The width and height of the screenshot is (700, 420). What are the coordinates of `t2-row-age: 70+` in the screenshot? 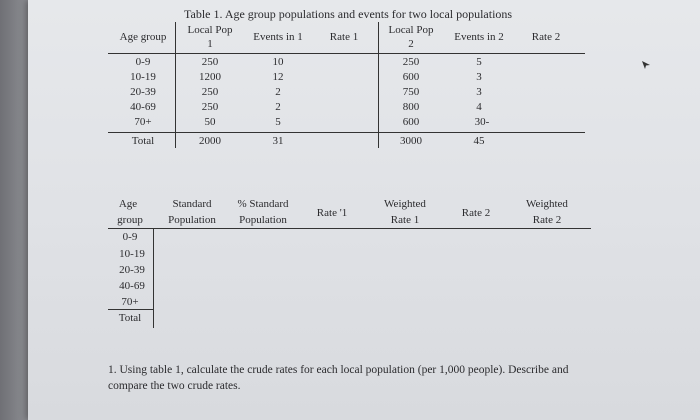 It's located at (130, 302).